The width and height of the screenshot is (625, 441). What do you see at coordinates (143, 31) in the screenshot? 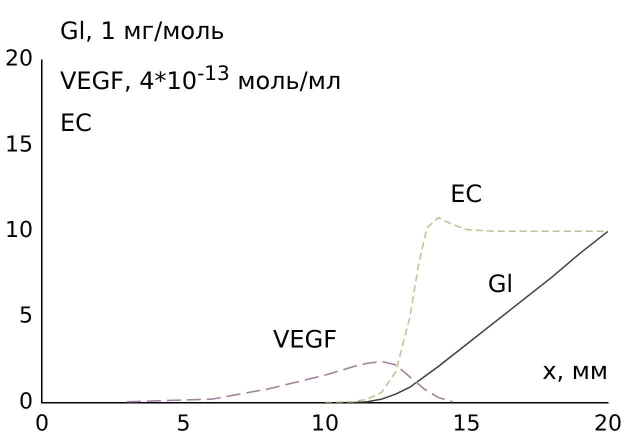
I see `text: Gl, 1 мг/моль` at bounding box center [143, 31].